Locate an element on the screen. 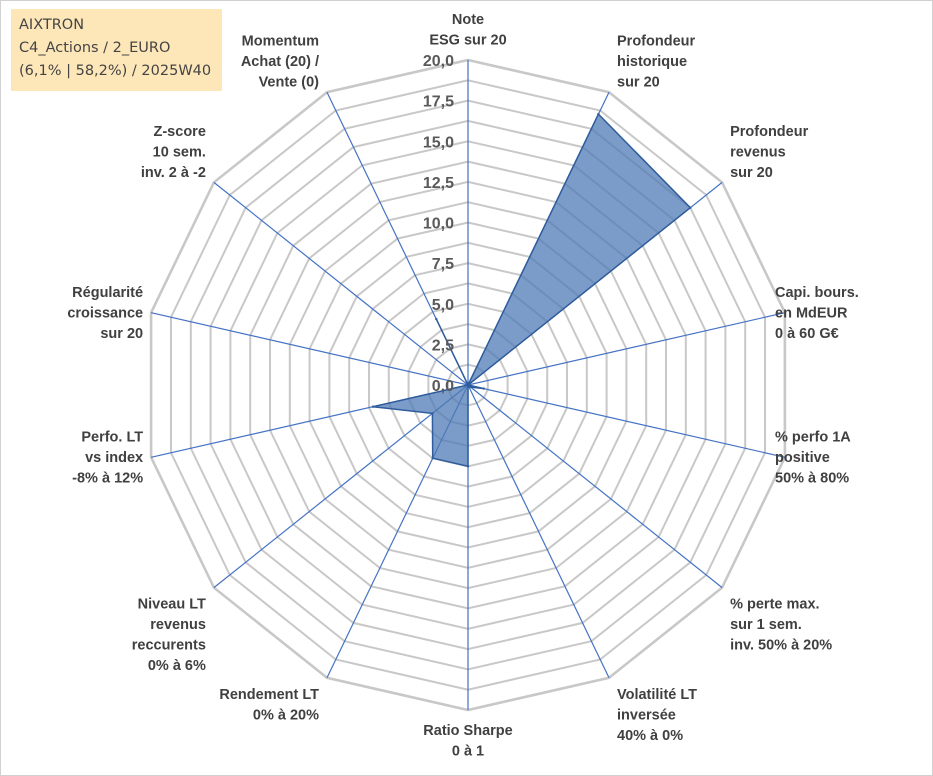 This screenshot has width=933, height=776. axis-label: Régularité croissance sur 20 is located at coordinates (105, 313).